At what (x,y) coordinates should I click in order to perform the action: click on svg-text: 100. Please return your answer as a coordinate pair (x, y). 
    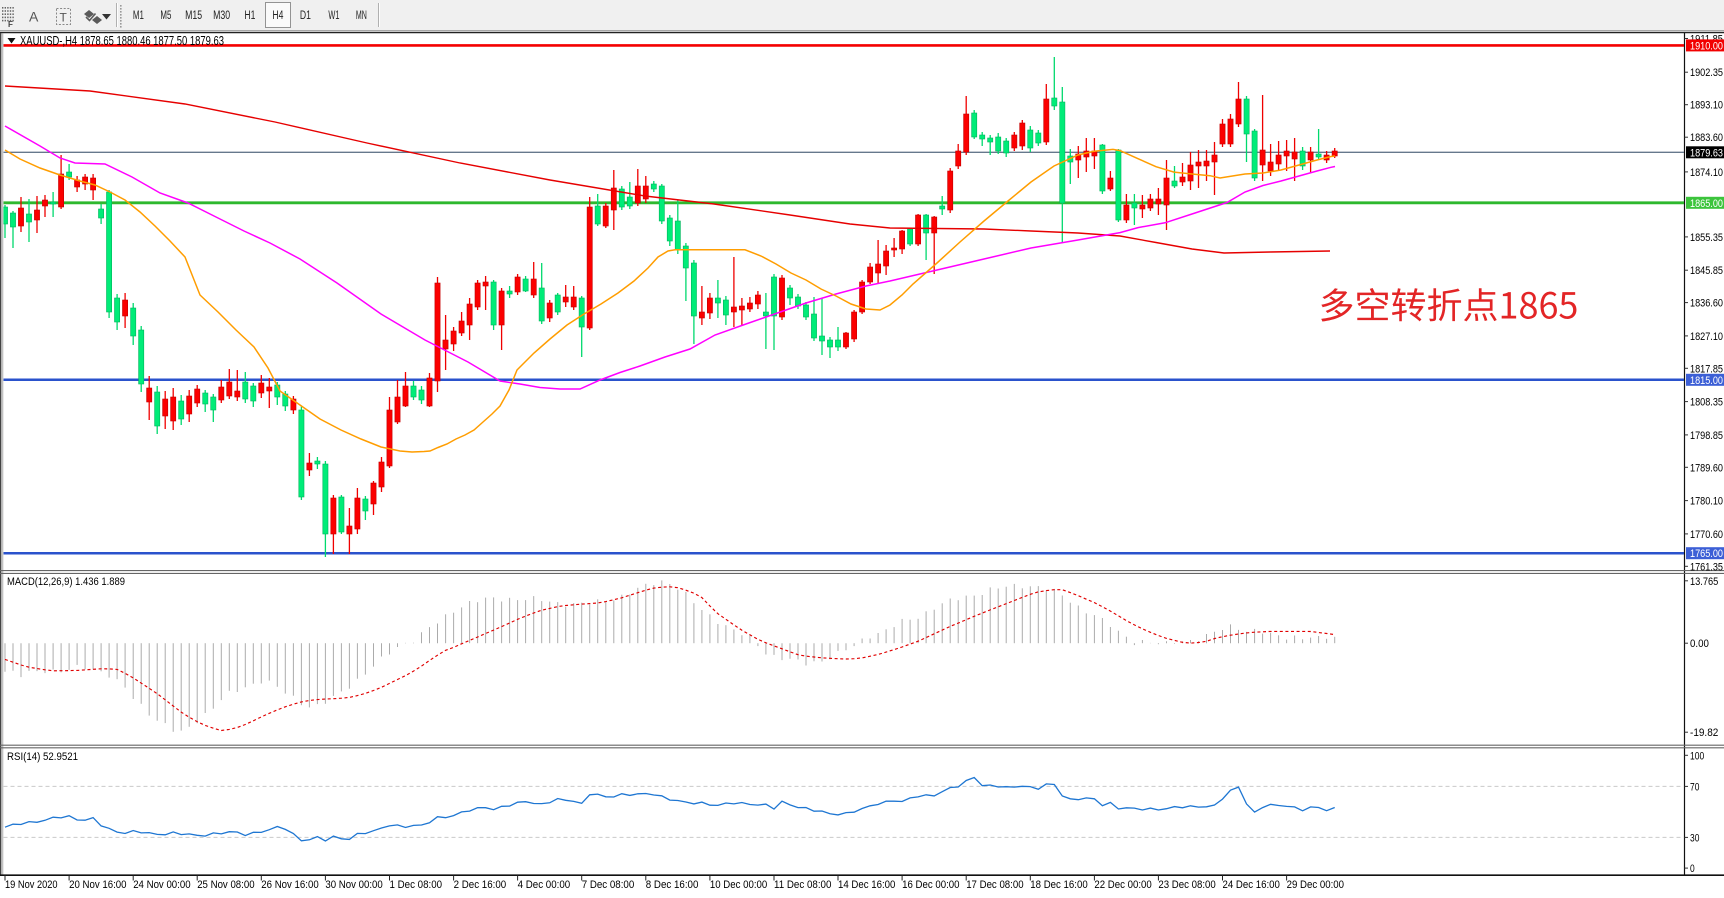
    Looking at the image, I should click on (1697, 756).